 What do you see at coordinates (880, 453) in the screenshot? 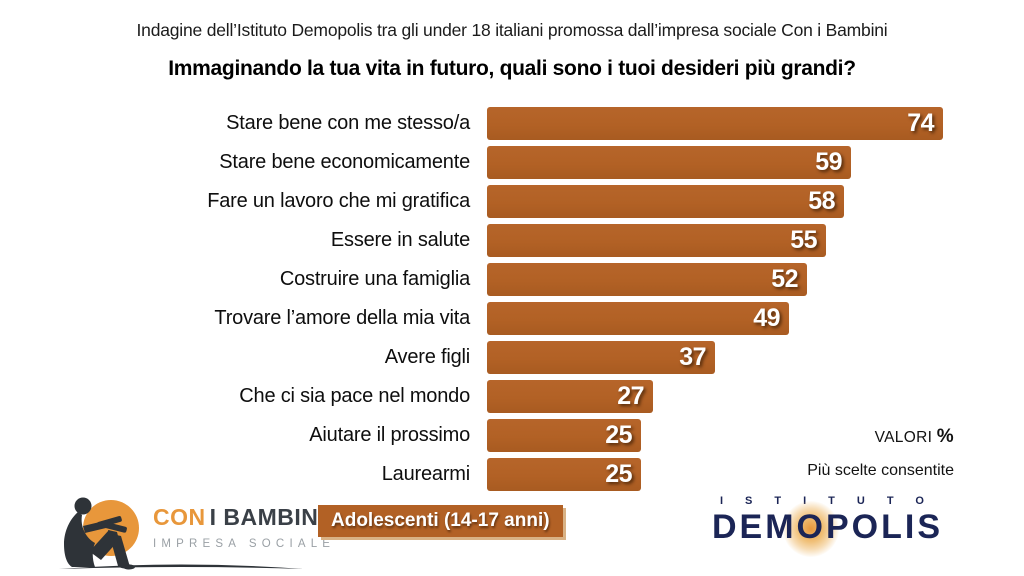
I see `values-note-block: VALORI % Più scelte consentite` at bounding box center [880, 453].